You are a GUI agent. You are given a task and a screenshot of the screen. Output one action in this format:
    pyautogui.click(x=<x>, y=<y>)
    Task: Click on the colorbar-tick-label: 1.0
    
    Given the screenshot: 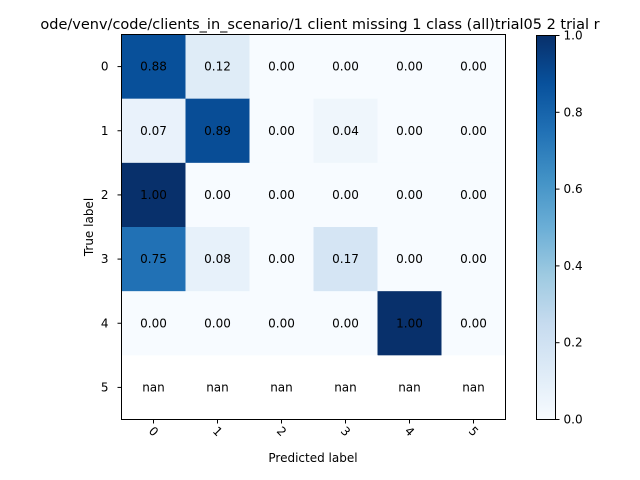 What is the action you would take?
    pyautogui.click(x=573, y=36)
    